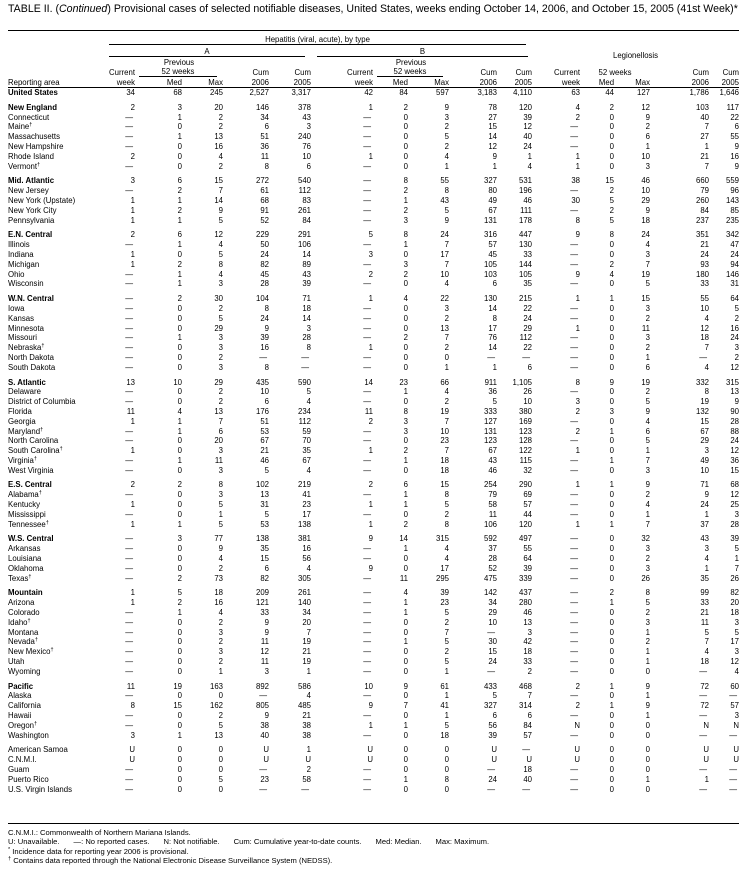  What do you see at coordinates (734, 411) in the screenshot?
I see `cell-l-y2005: 90` at bounding box center [734, 411].